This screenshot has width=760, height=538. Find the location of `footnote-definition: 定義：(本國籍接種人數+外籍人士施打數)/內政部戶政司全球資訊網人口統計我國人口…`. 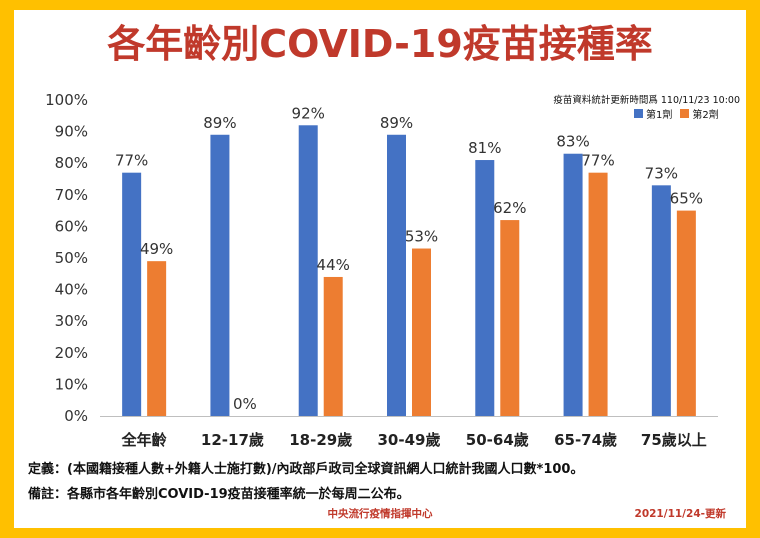

footnote-definition: 定義：(本國籍接種人數+外籍人士施打數)/內政部戶政司全球資訊網人口統計我國人口… is located at coordinates (306, 469).